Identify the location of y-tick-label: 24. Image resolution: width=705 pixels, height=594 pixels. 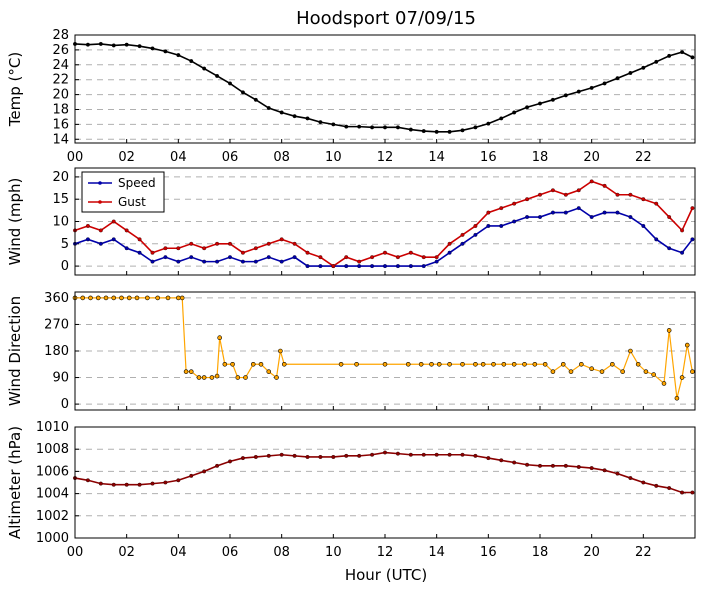
(60, 65).